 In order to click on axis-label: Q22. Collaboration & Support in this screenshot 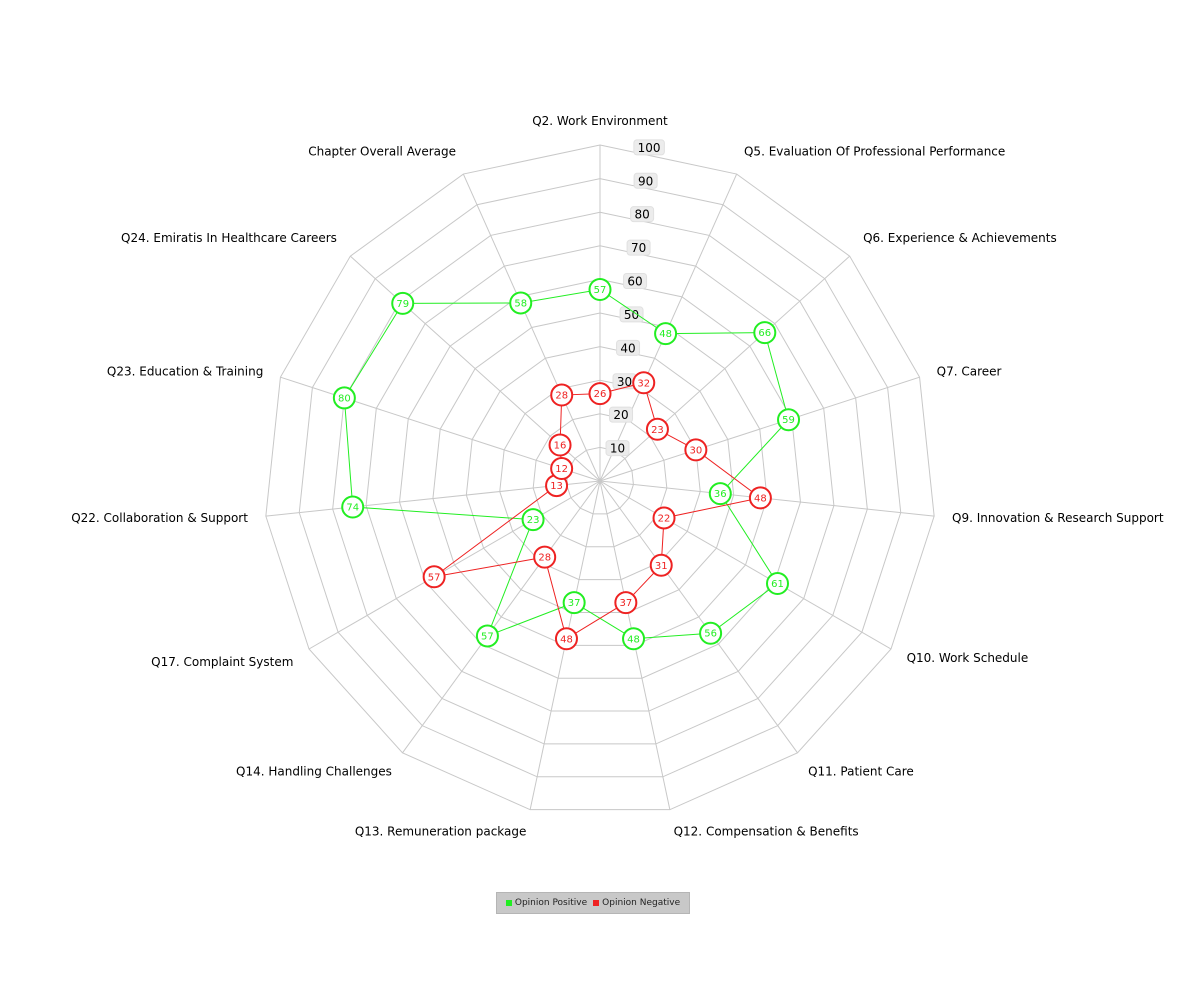, I will do `click(159, 518)`.